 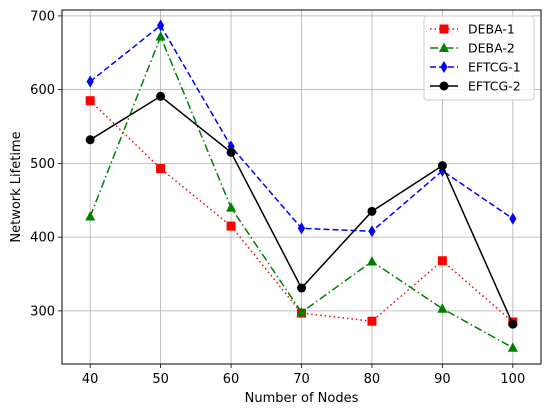 I want to click on legend: DEBA-1 DEBA-2 EFTCG-1 EFTCG-2, so click(x=479, y=58).